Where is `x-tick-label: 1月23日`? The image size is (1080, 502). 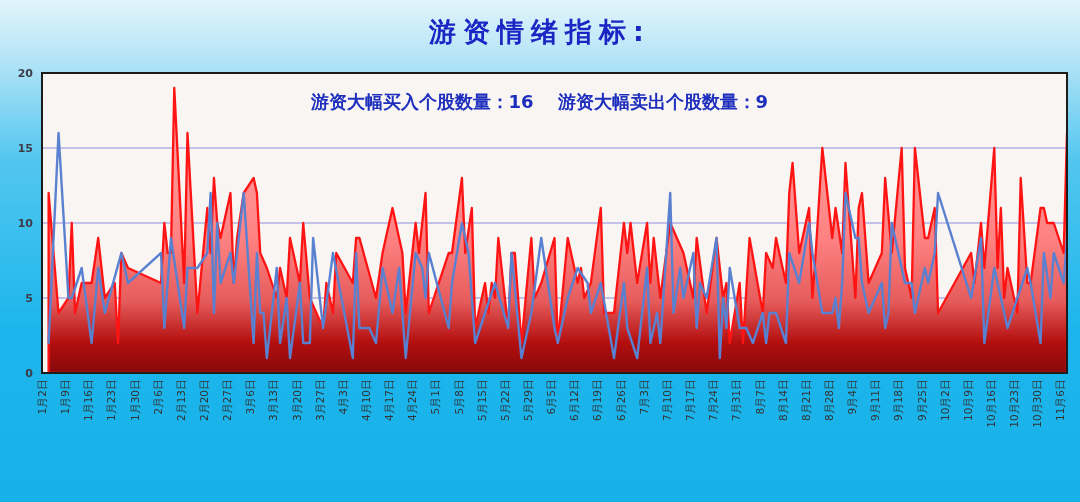 x-tick-label: 1月23日 is located at coordinates (111, 400).